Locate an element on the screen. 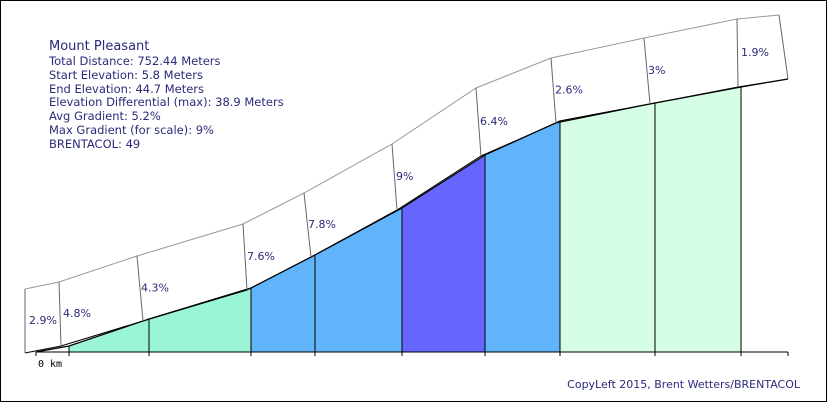  gradient-label: 9% is located at coordinates (404, 176).